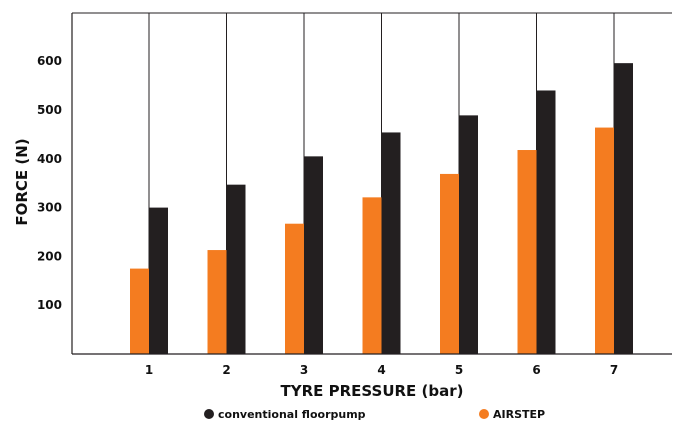  I want to click on y-tick-label-400: 400, so click(49, 159).